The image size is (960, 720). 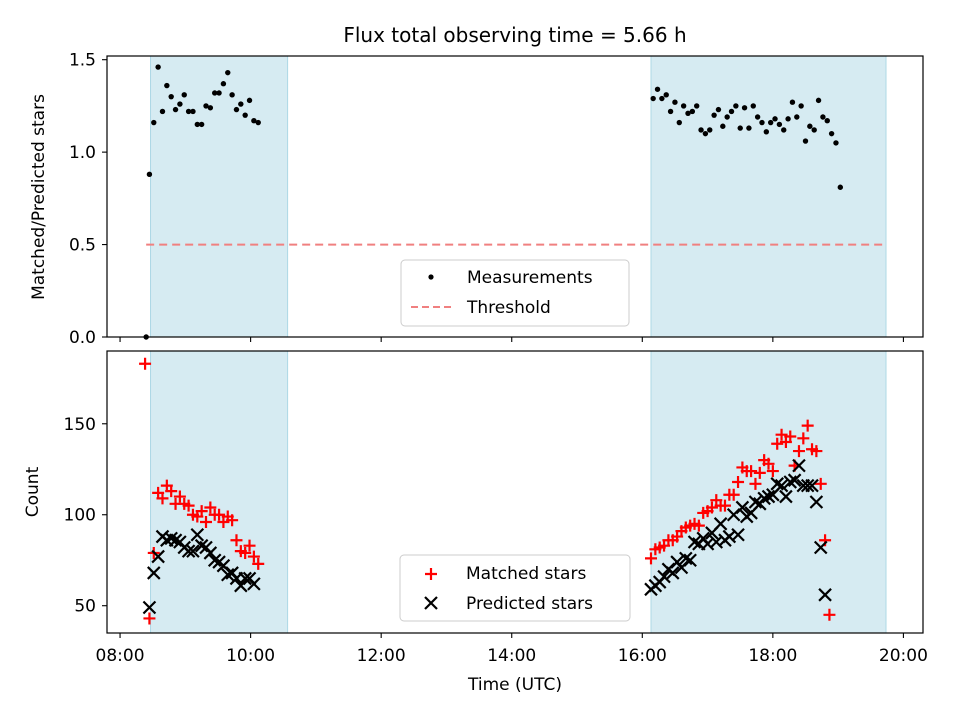 I want to click on threshold-legend-label: Threshold, so click(x=508, y=308).